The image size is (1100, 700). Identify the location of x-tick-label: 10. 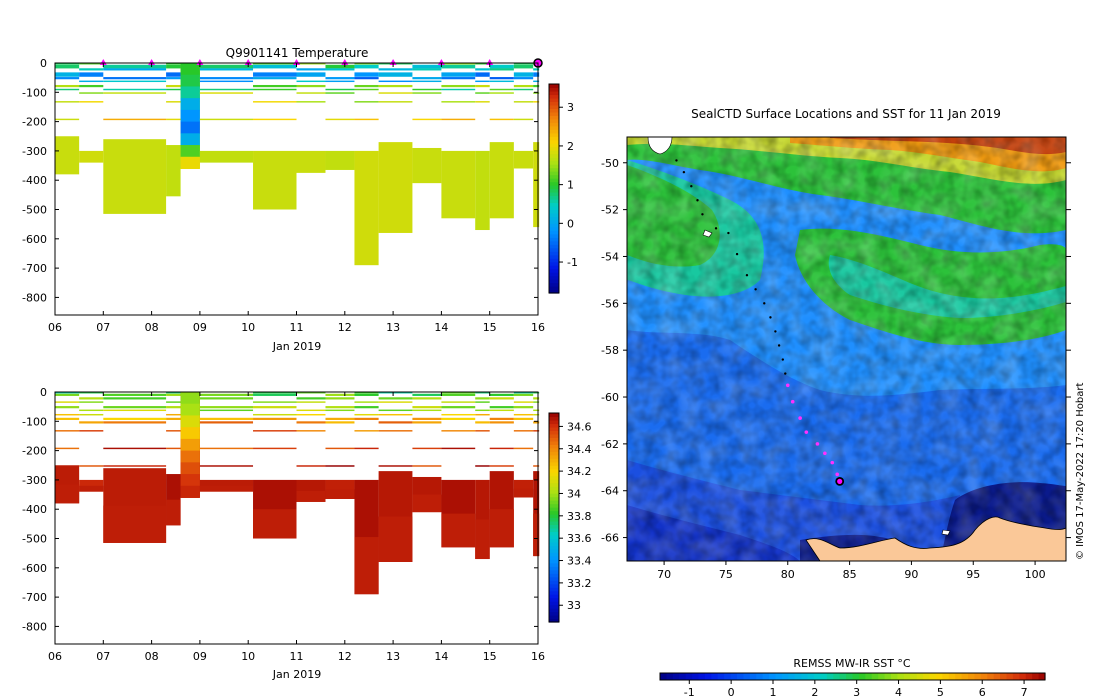
(248, 656).